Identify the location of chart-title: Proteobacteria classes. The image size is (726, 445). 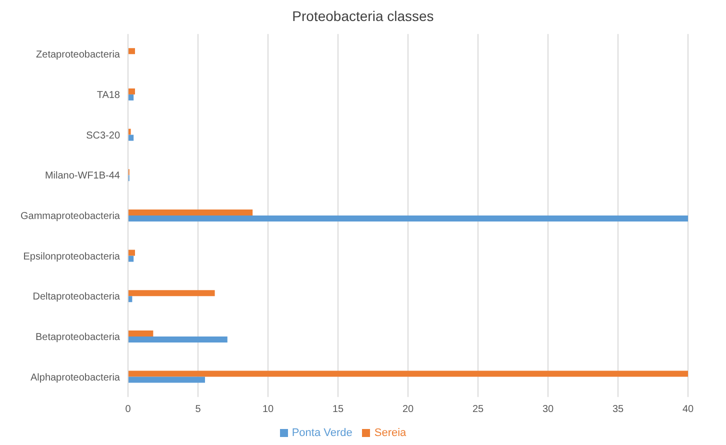
(363, 16).